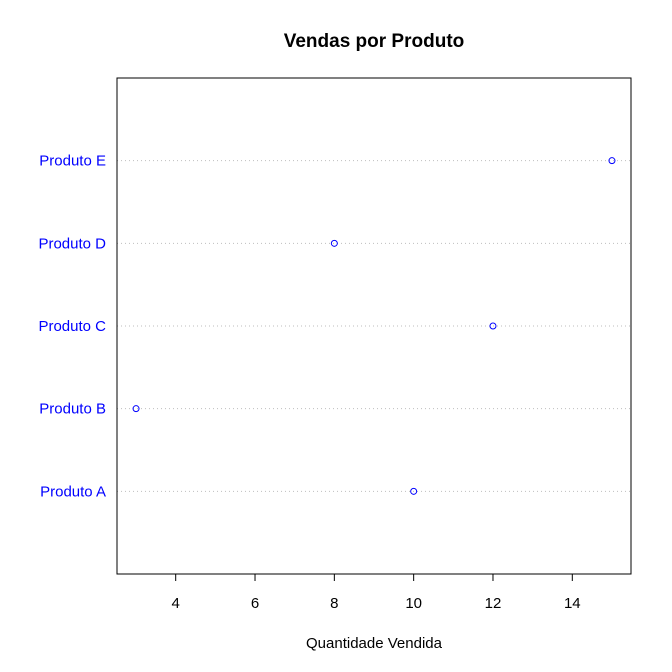  I want to click on x-axis-title: Quantidade Vendida, so click(374, 643).